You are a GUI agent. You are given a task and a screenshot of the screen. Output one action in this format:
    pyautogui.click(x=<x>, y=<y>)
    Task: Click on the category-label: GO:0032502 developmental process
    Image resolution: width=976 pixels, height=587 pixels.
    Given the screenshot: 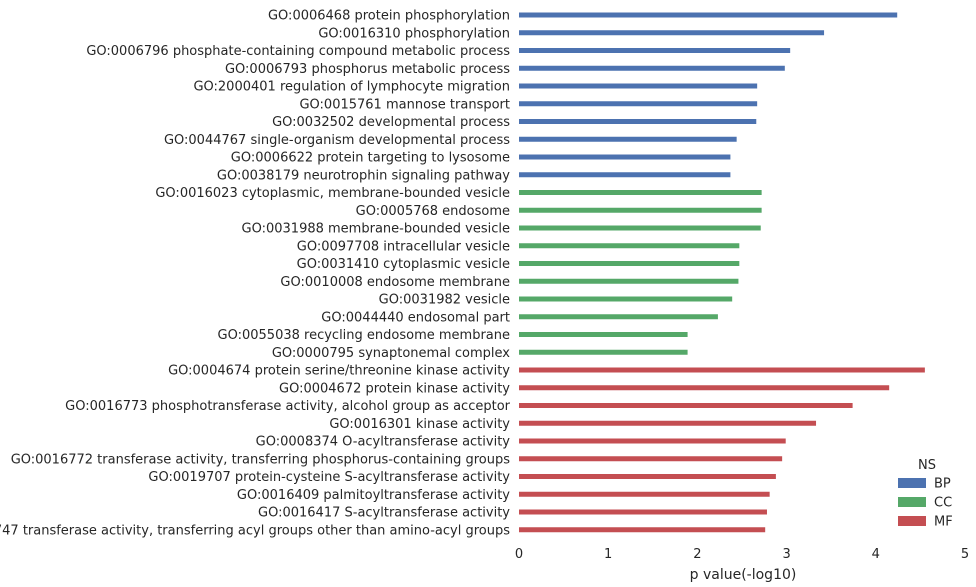 What is the action you would take?
    pyautogui.click(x=391, y=122)
    